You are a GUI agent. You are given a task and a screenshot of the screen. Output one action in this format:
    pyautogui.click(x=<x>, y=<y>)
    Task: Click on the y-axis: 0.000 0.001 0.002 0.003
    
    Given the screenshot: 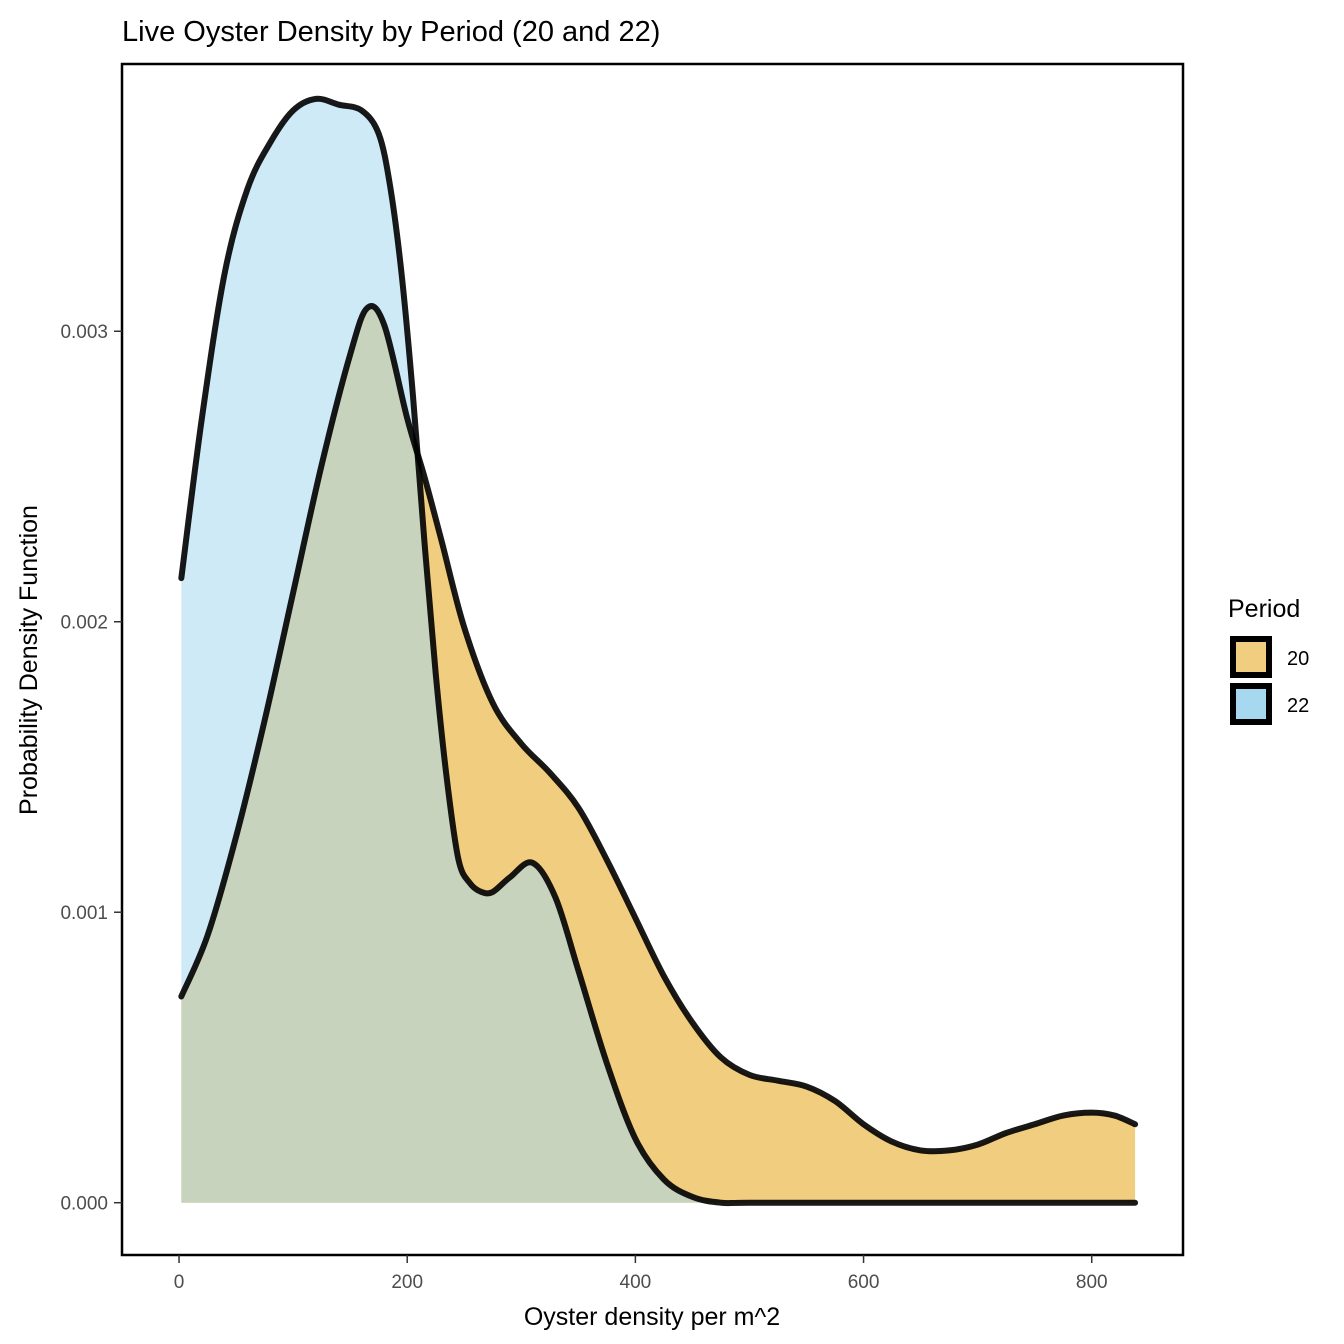 What is the action you would take?
    pyautogui.click(x=91, y=768)
    